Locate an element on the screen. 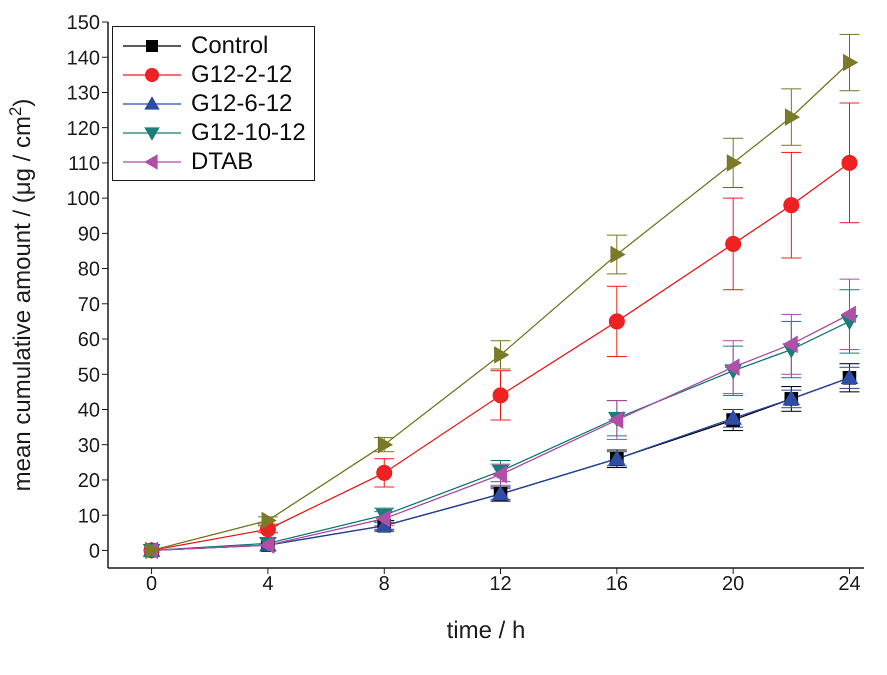 Image resolution: width=887 pixels, height=675 pixels. x-tick-label: 24 is located at coordinates (849, 584).